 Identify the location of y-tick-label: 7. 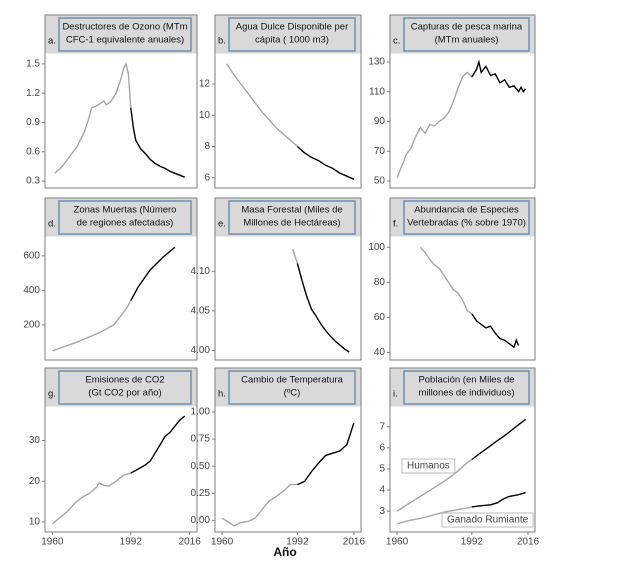
(382, 426).